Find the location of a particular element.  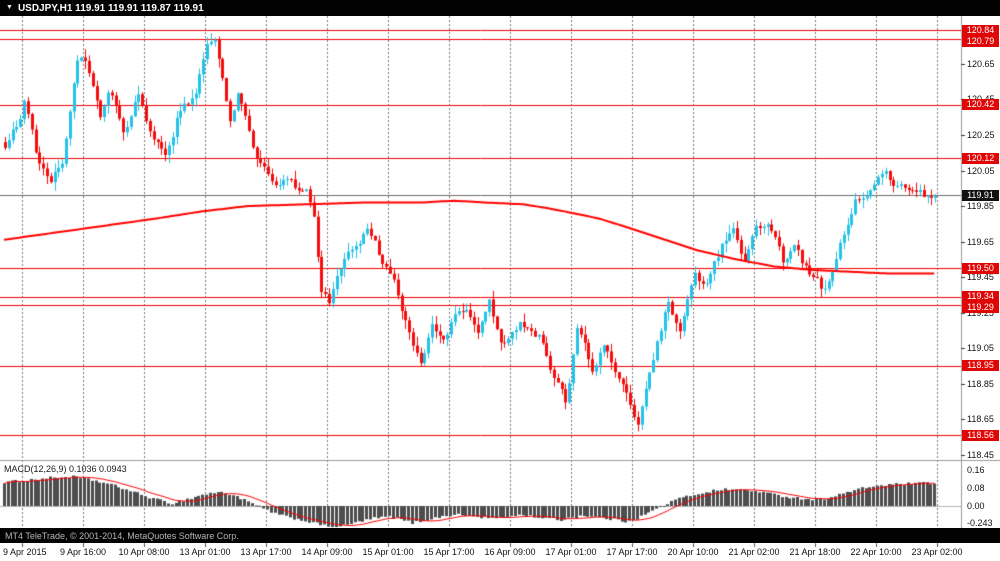

macd-tick-label: 0.16 is located at coordinates (976, 470).